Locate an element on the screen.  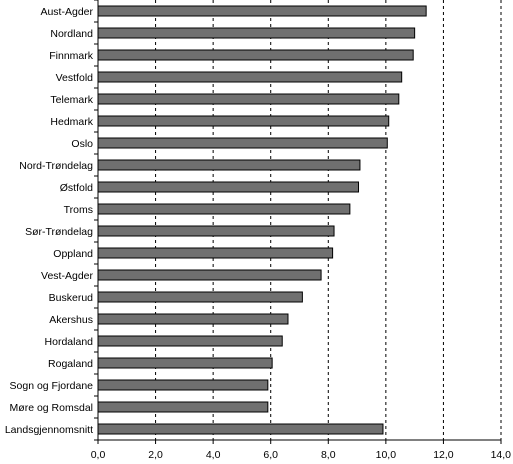
category-label: Rogaland is located at coordinates (70, 364).